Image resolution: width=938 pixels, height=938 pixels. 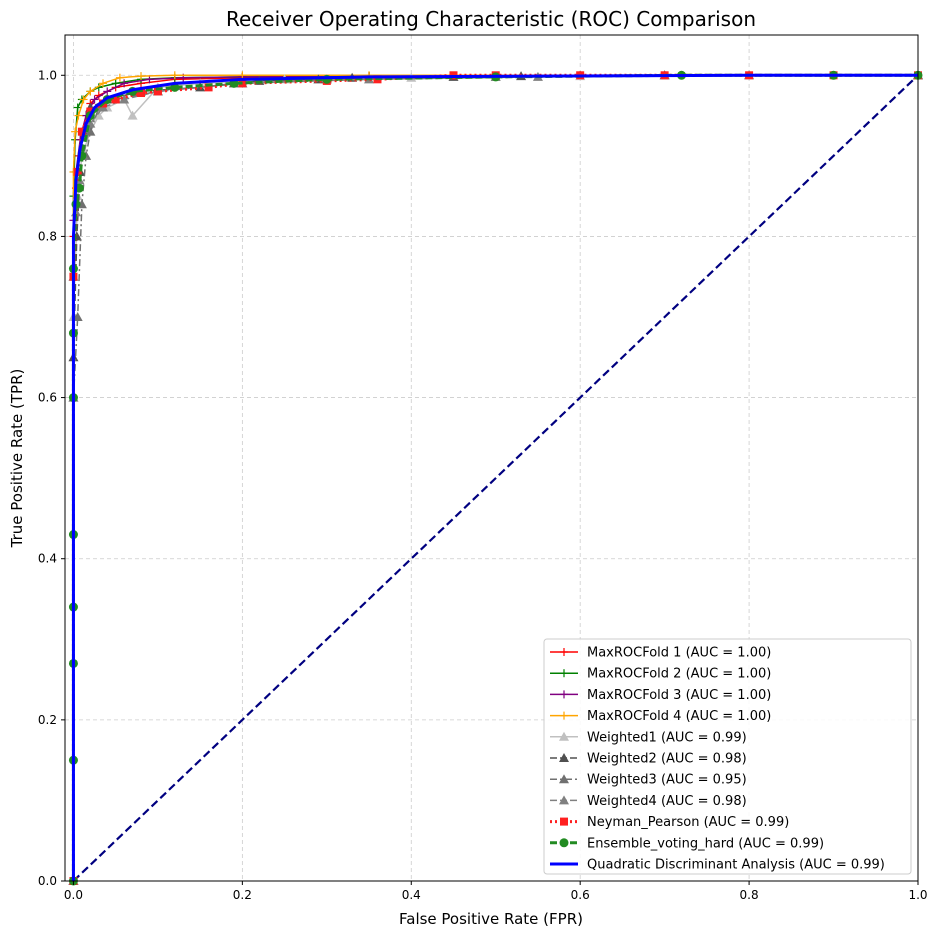 I want to click on legend-label-0: MaxROCFold 1 (AUC = 1.00), so click(x=679, y=653).